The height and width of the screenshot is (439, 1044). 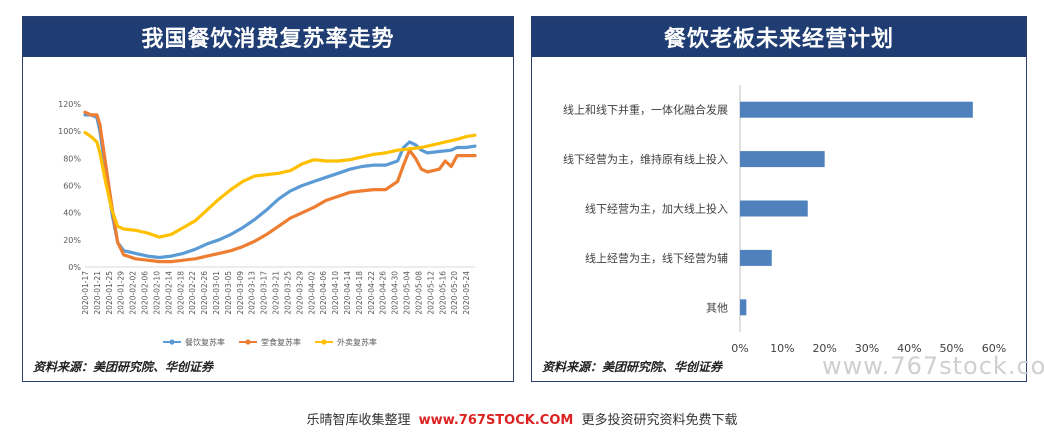 I want to click on x-tick-label: 2020-04-22, so click(x=371, y=293).